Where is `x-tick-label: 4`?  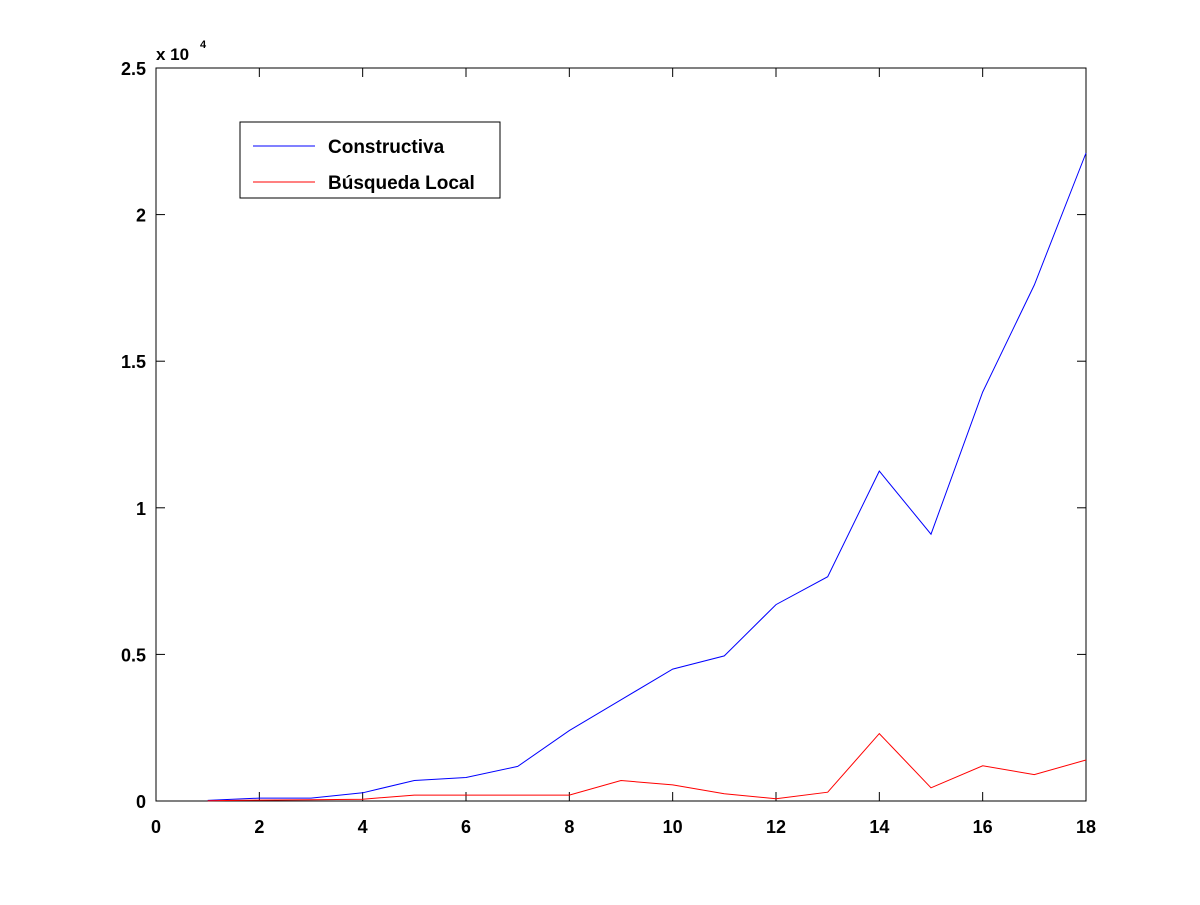
x-tick-label: 4 is located at coordinates (363, 827).